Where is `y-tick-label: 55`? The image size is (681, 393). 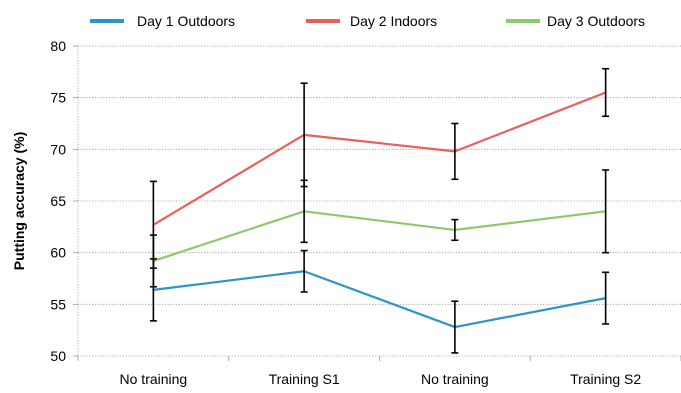 y-tick-label: 55 is located at coordinates (58, 304).